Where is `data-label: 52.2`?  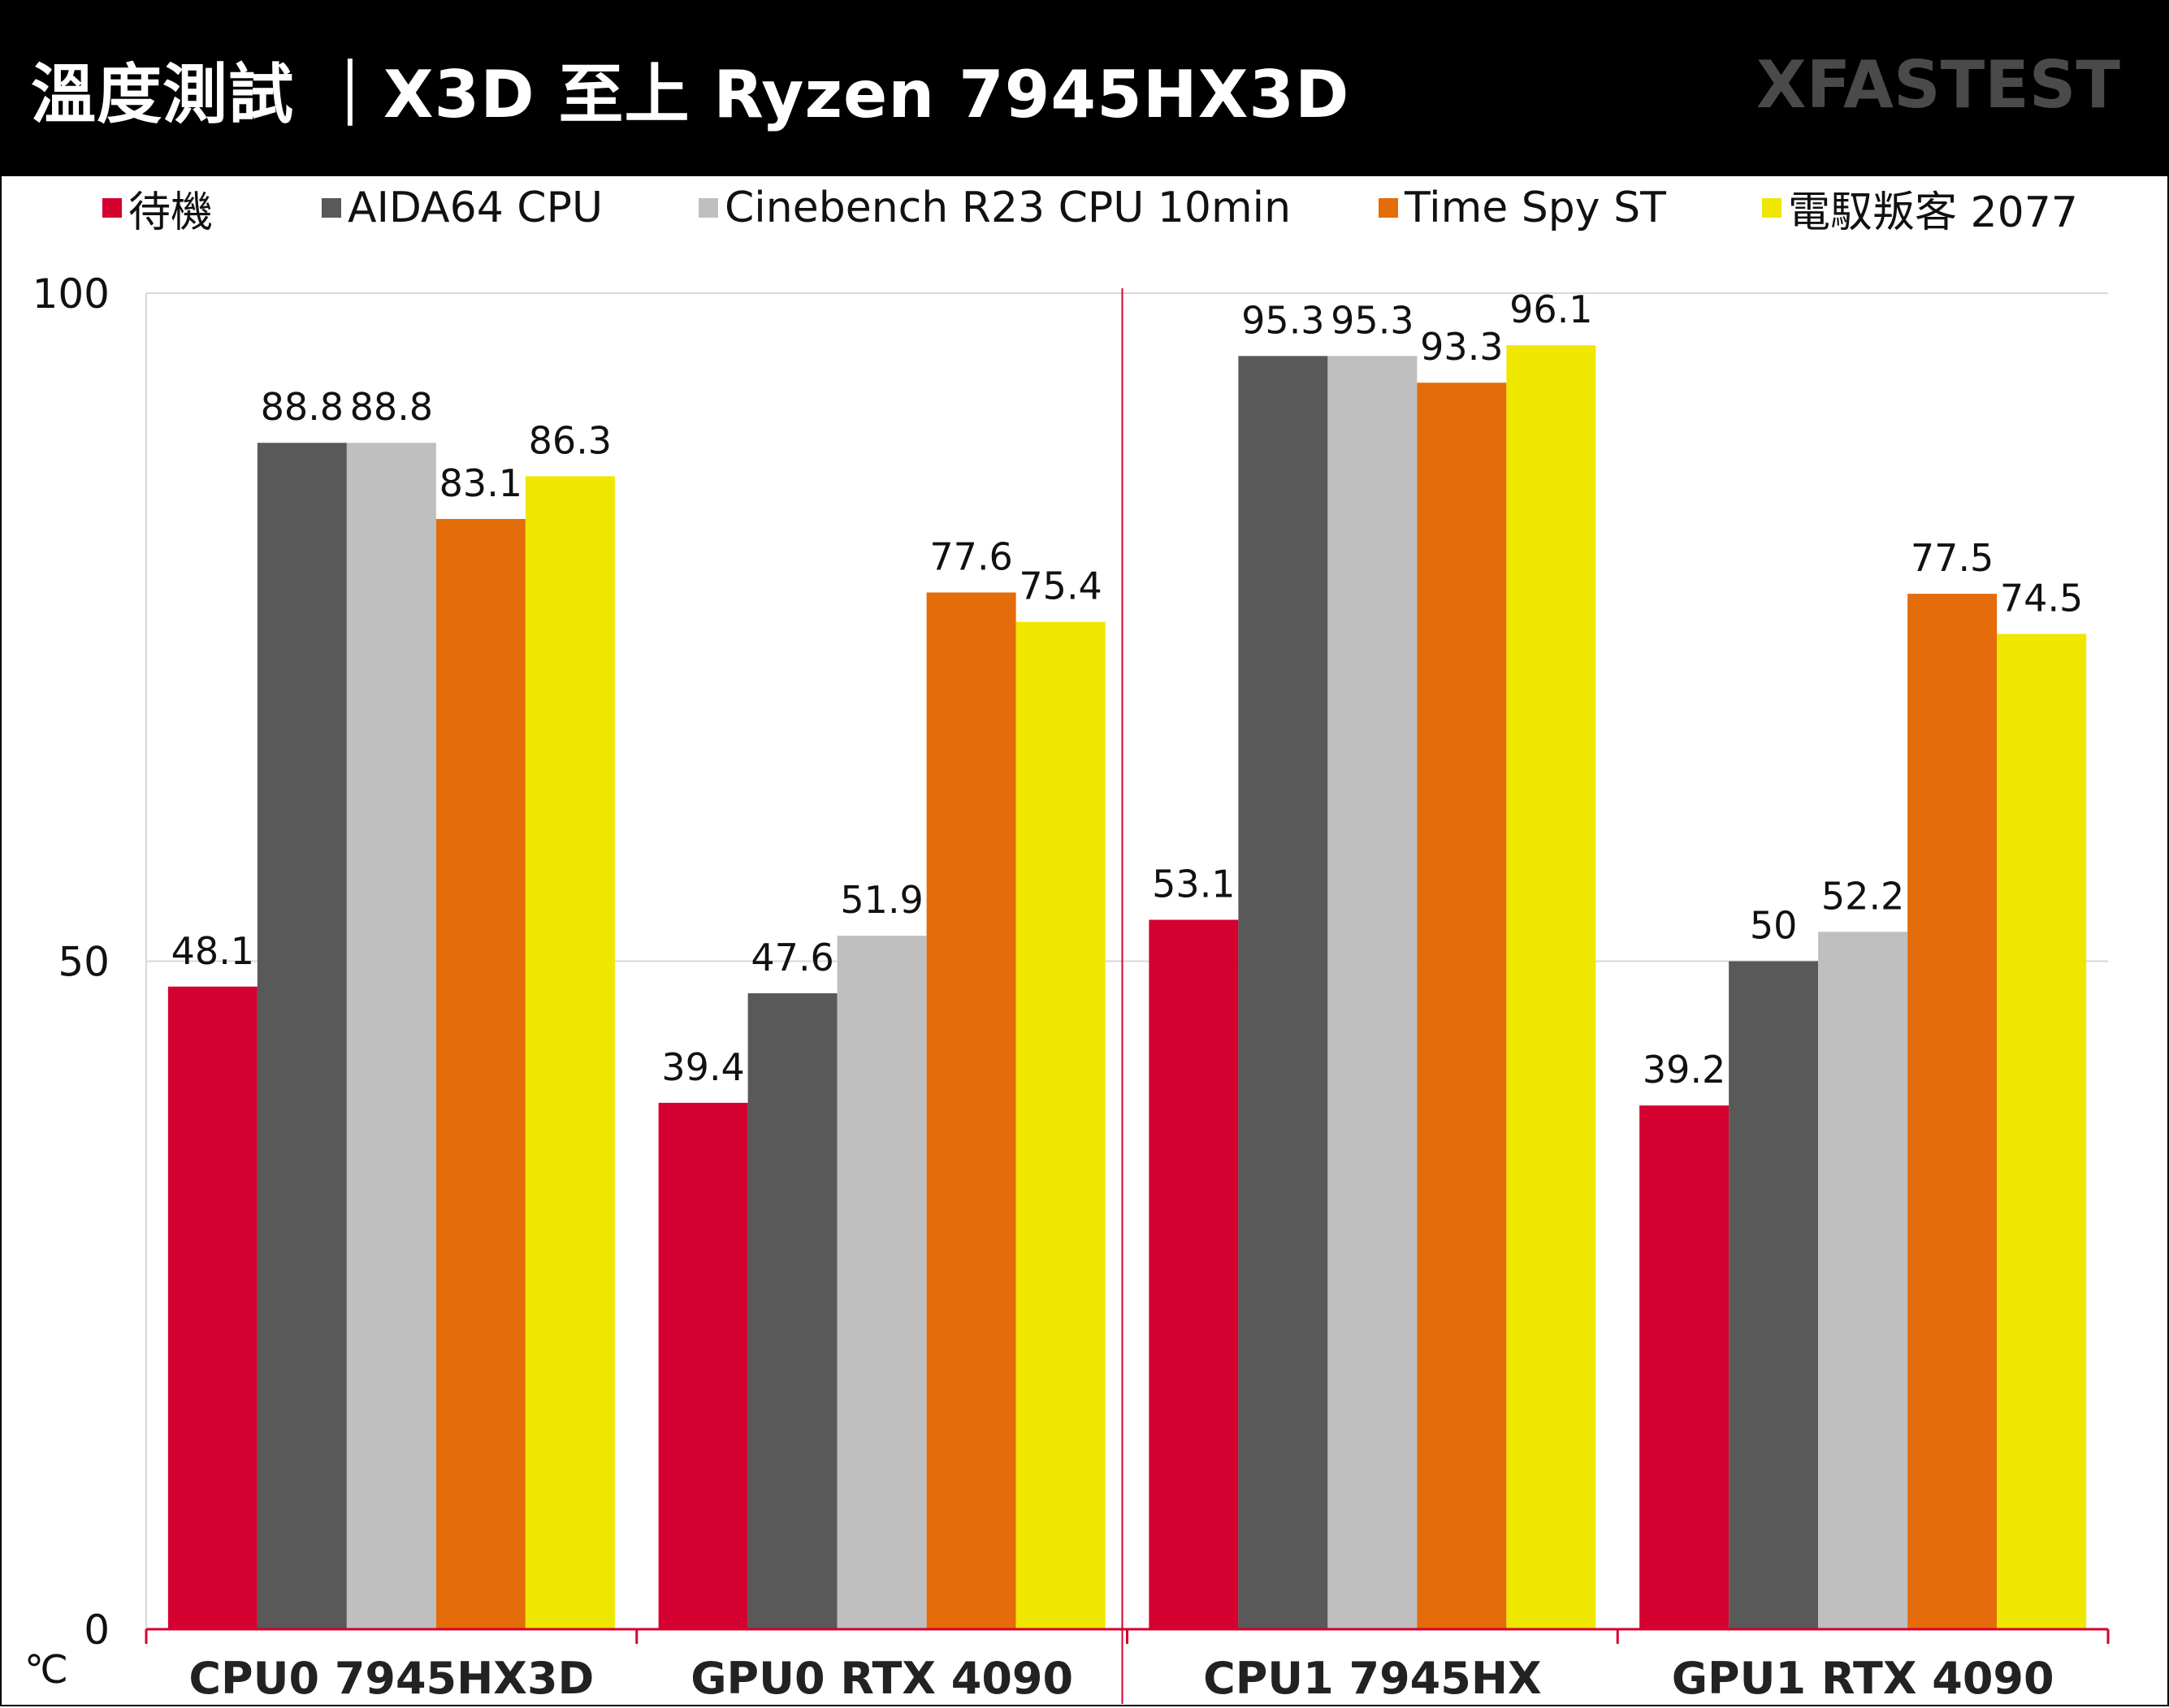 data-label: 52.2 is located at coordinates (1862, 896).